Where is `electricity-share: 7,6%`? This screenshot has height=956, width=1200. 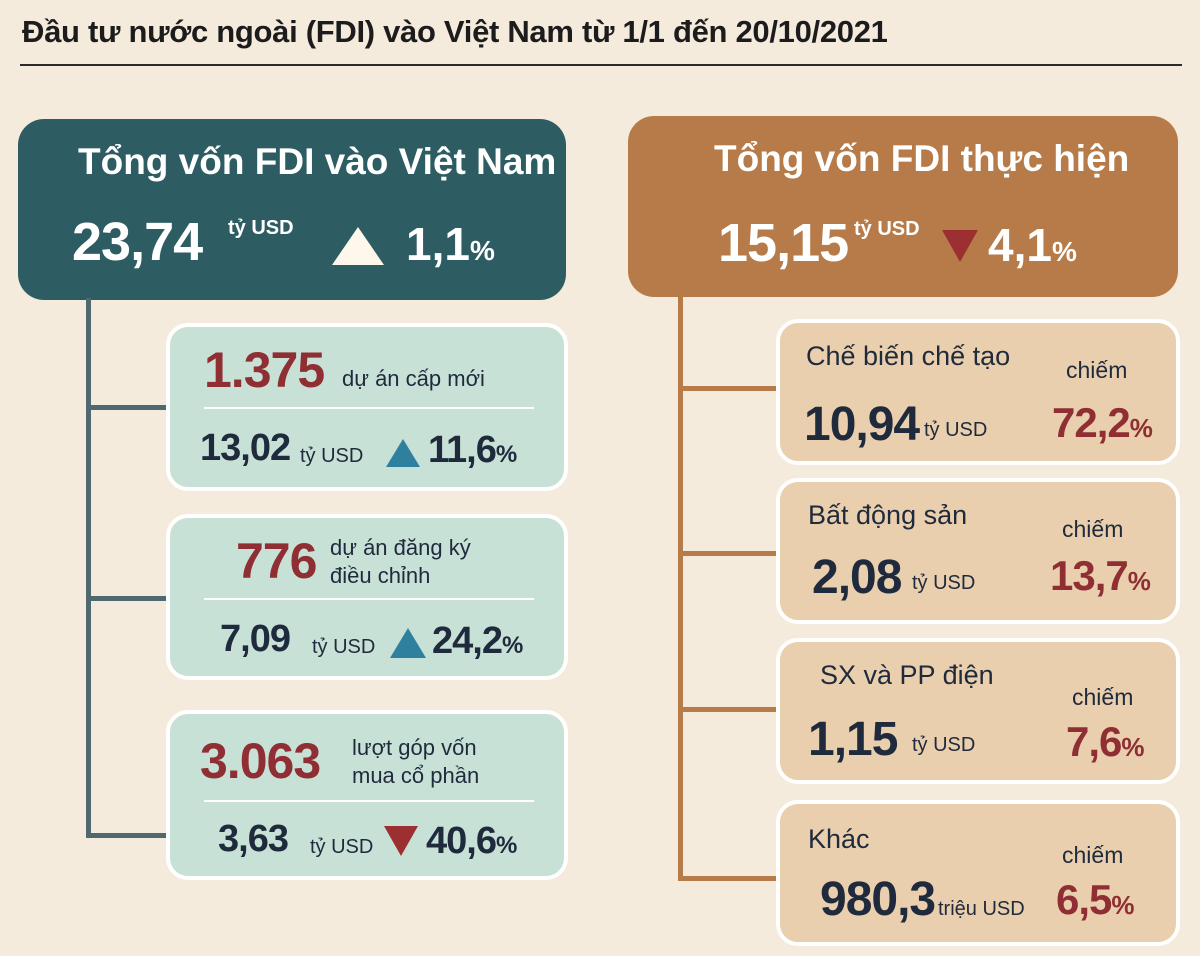 electricity-share: 7,6% is located at coordinates (1105, 741).